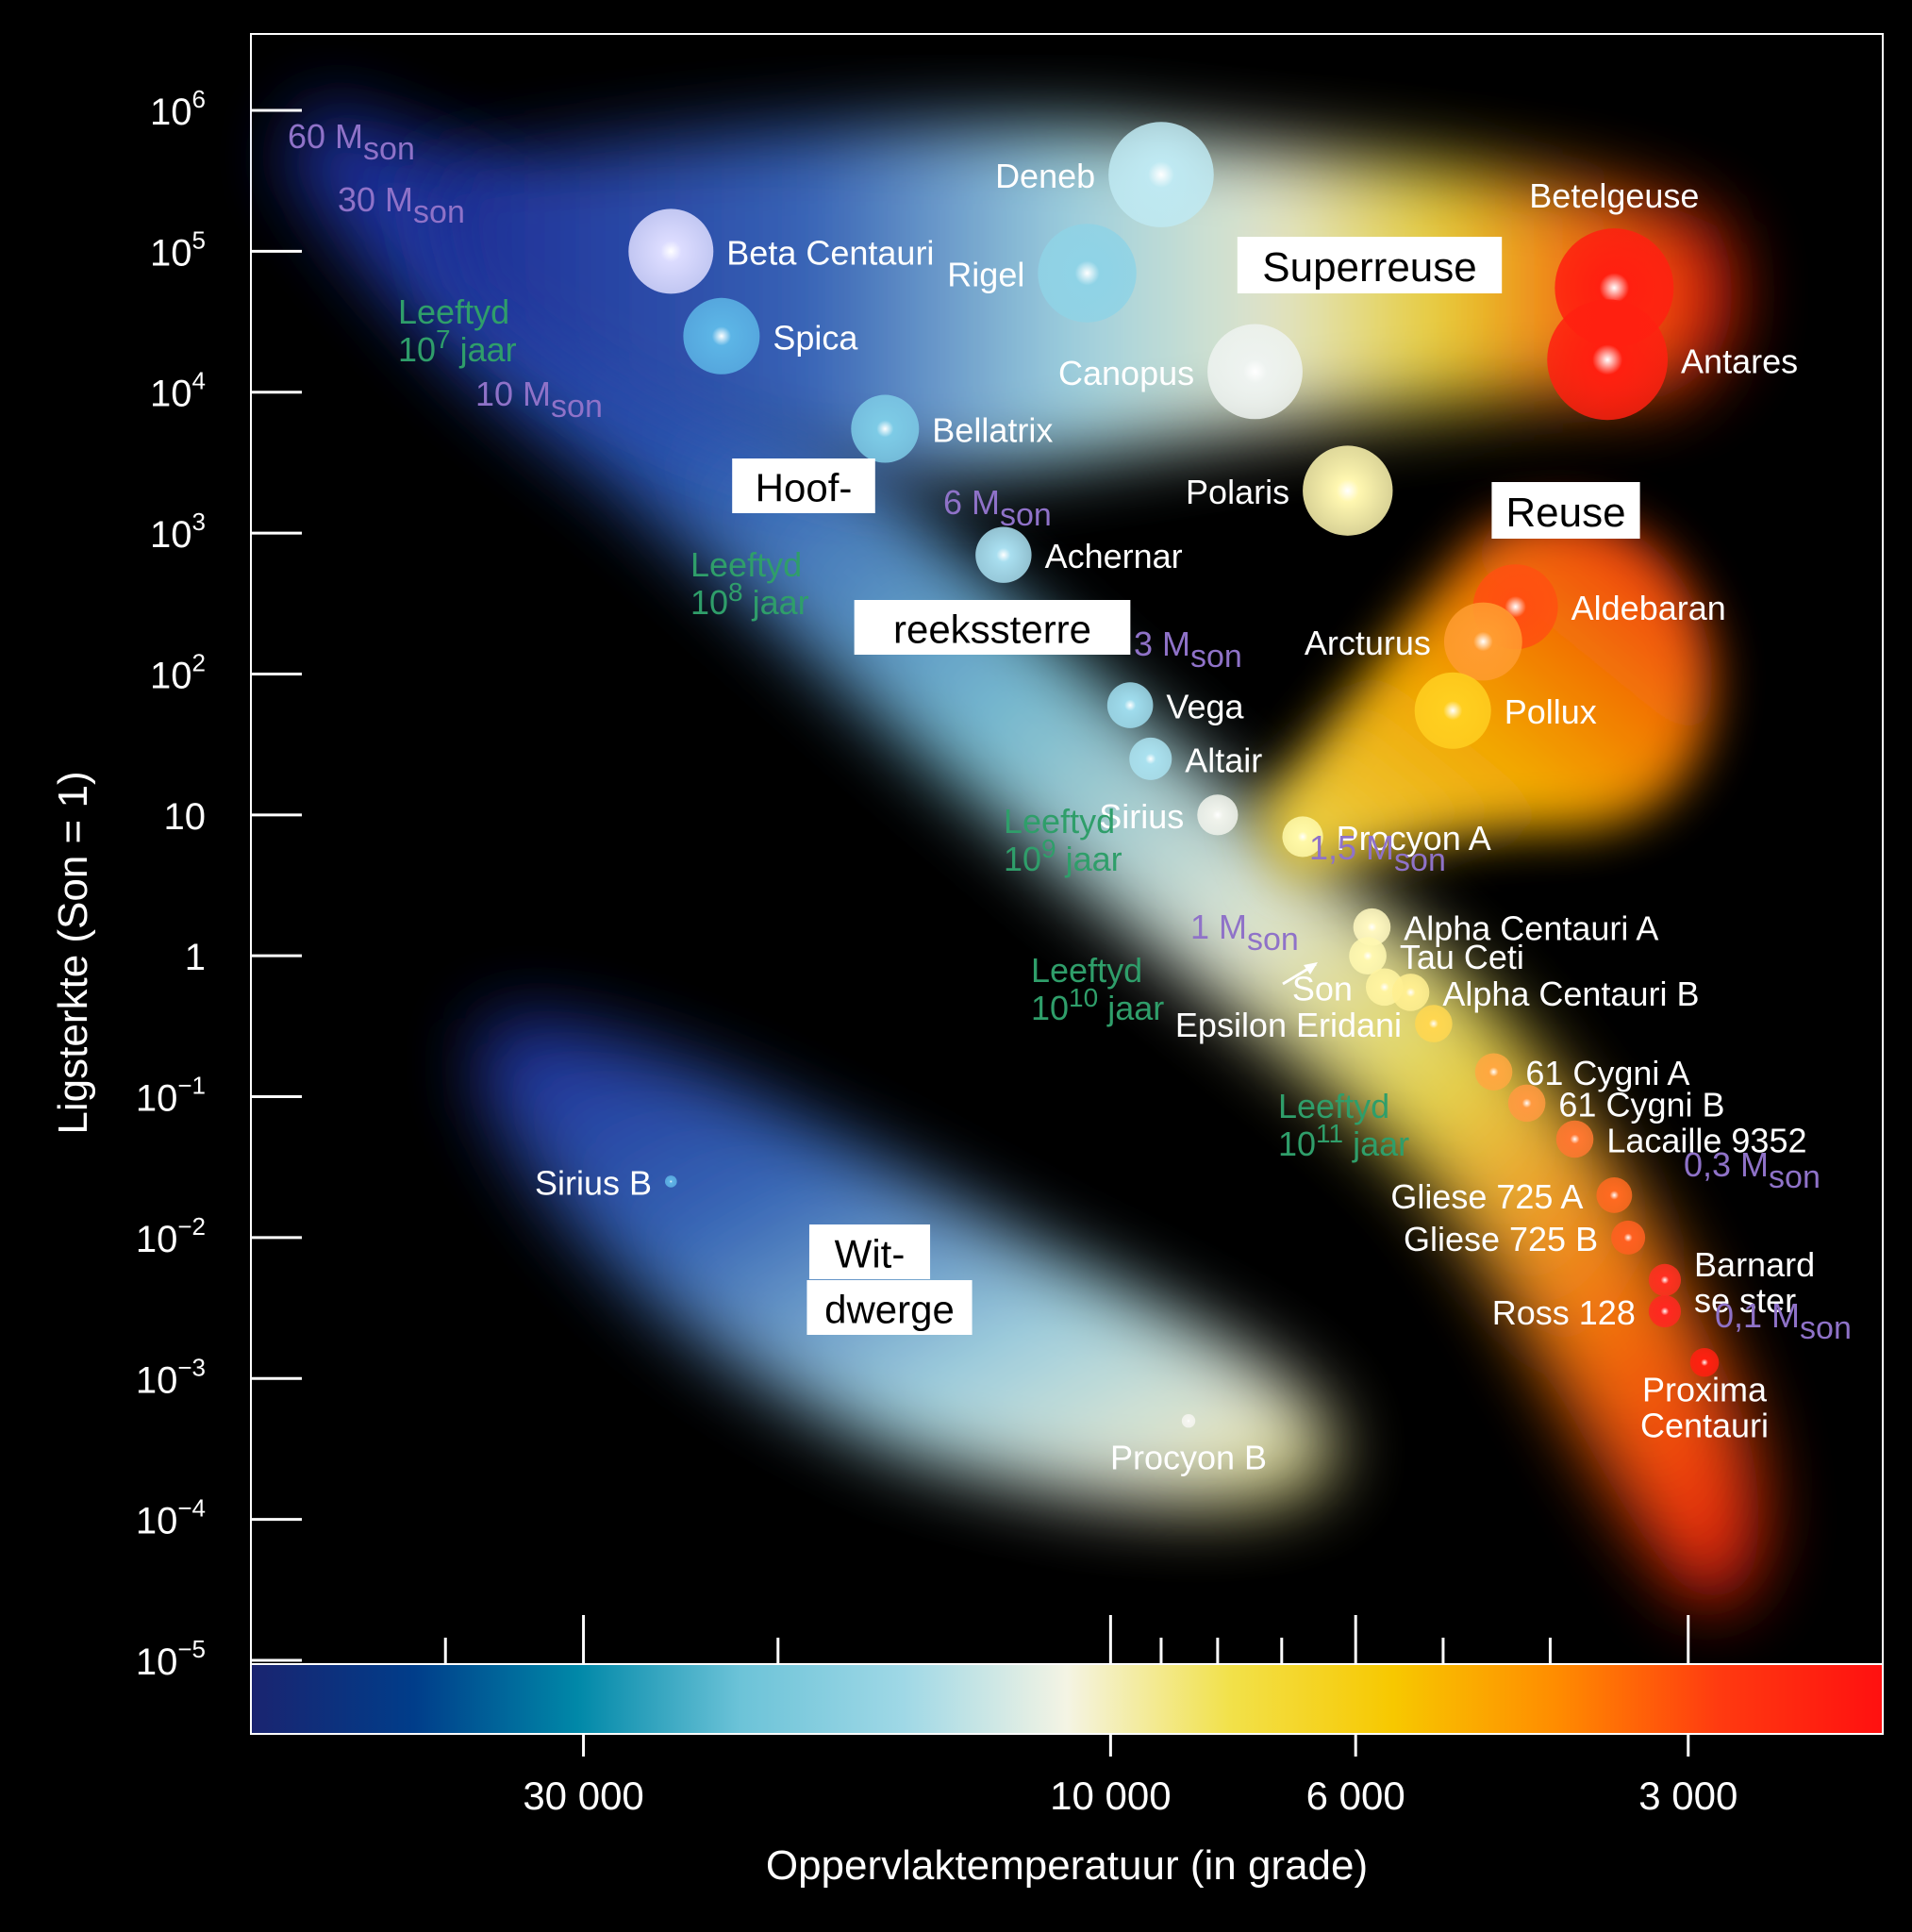 The image size is (1912, 1932). What do you see at coordinates (171, 1377) in the screenshot?
I see `y-tick-label-9: 10⁻³` at bounding box center [171, 1377].